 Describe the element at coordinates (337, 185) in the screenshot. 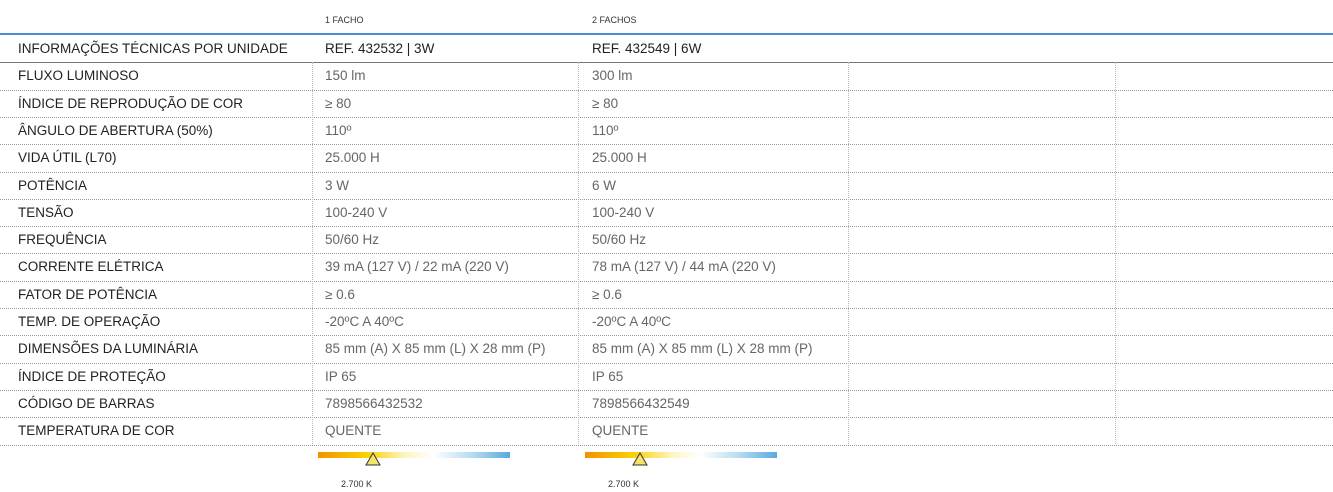

I see `value-cell: 3 W` at that location.